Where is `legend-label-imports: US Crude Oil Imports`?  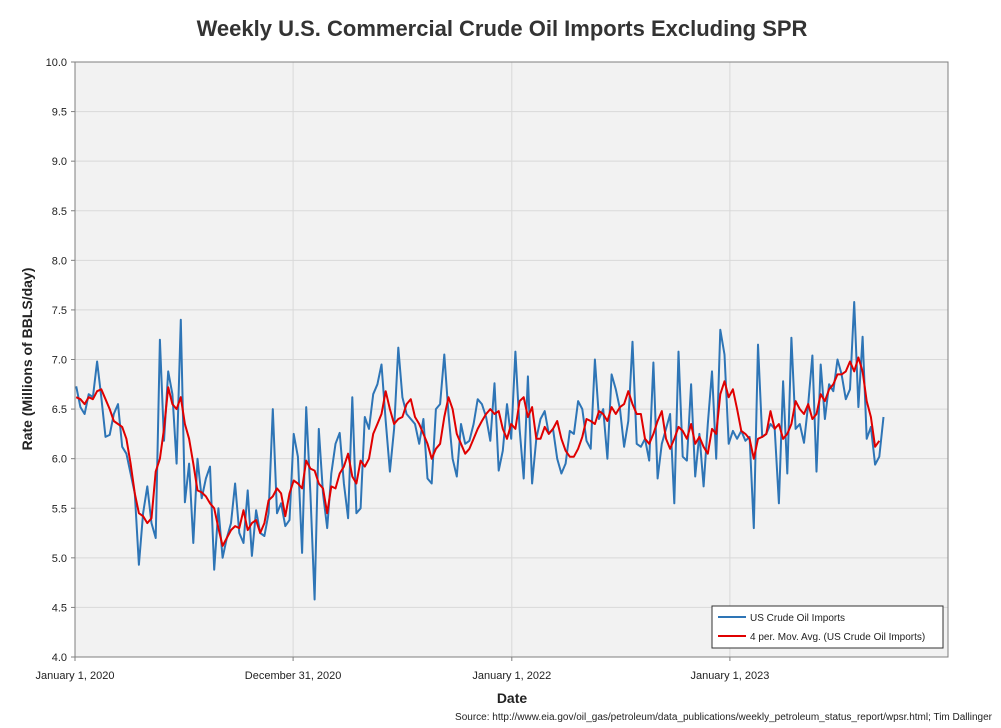
legend-label-imports: US Crude Oil Imports is located at coordinates (797, 618).